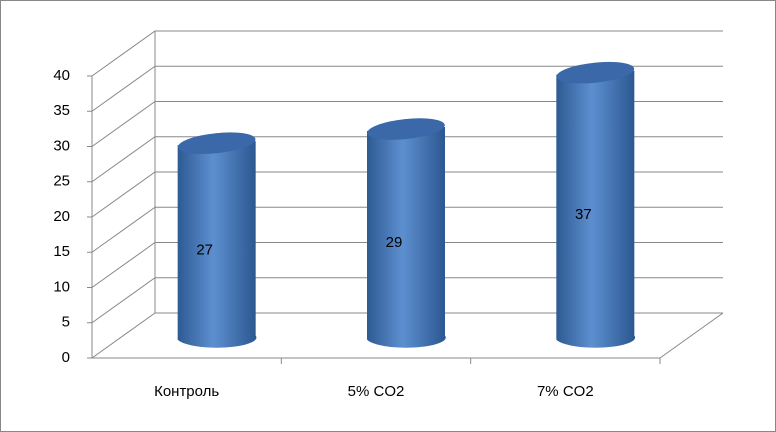 The width and height of the screenshot is (776, 432). Describe the element at coordinates (61, 145) in the screenshot. I see `y-tick-label: 30` at that location.